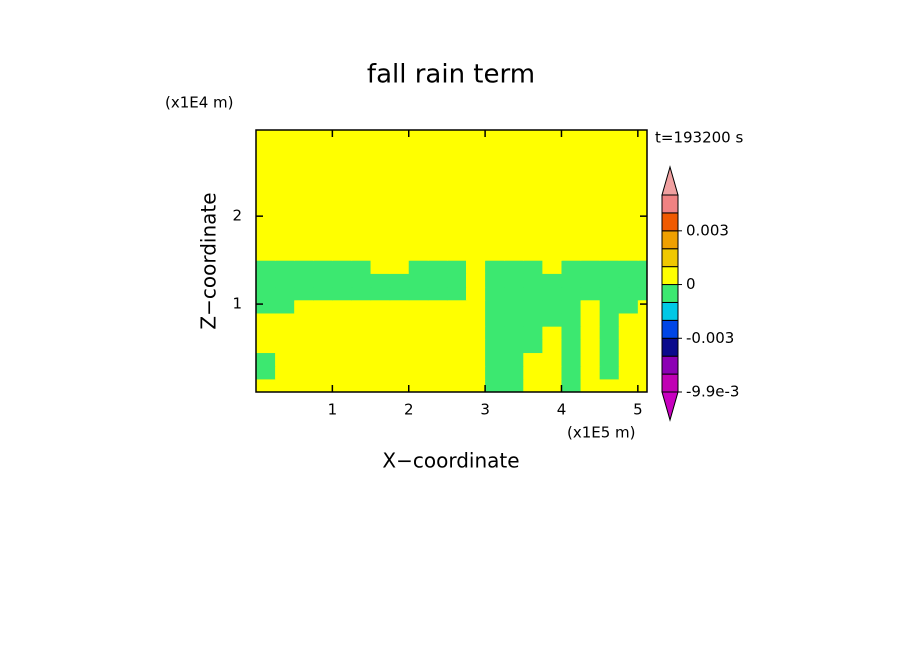  I want to click on colorbar-label: -9.9e-3, so click(712, 392).